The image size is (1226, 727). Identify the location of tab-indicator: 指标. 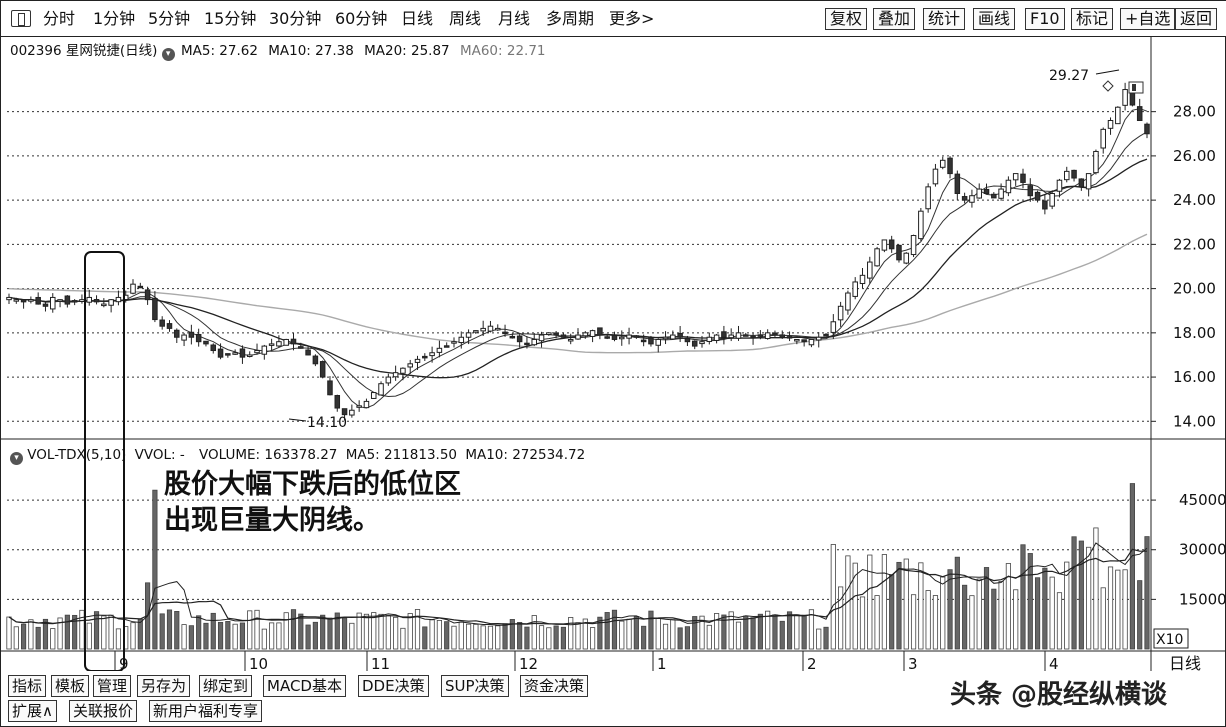
(27, 686).